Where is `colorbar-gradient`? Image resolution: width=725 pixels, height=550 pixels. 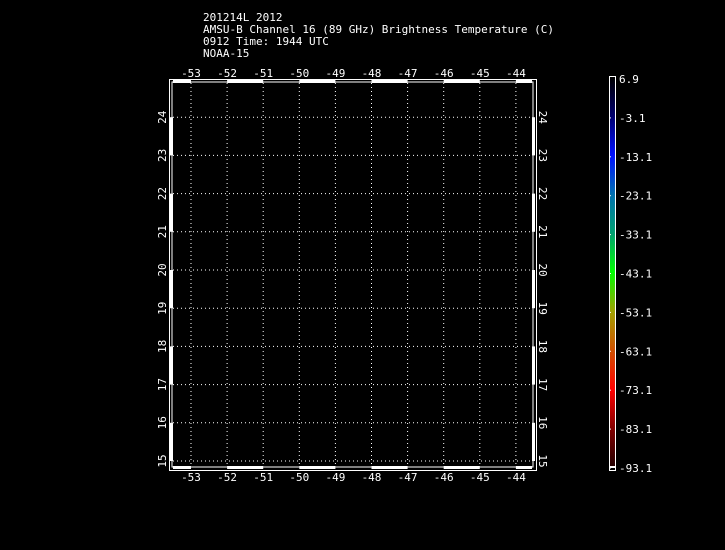 colorbar-gradient is located at coordinates (612, 272).